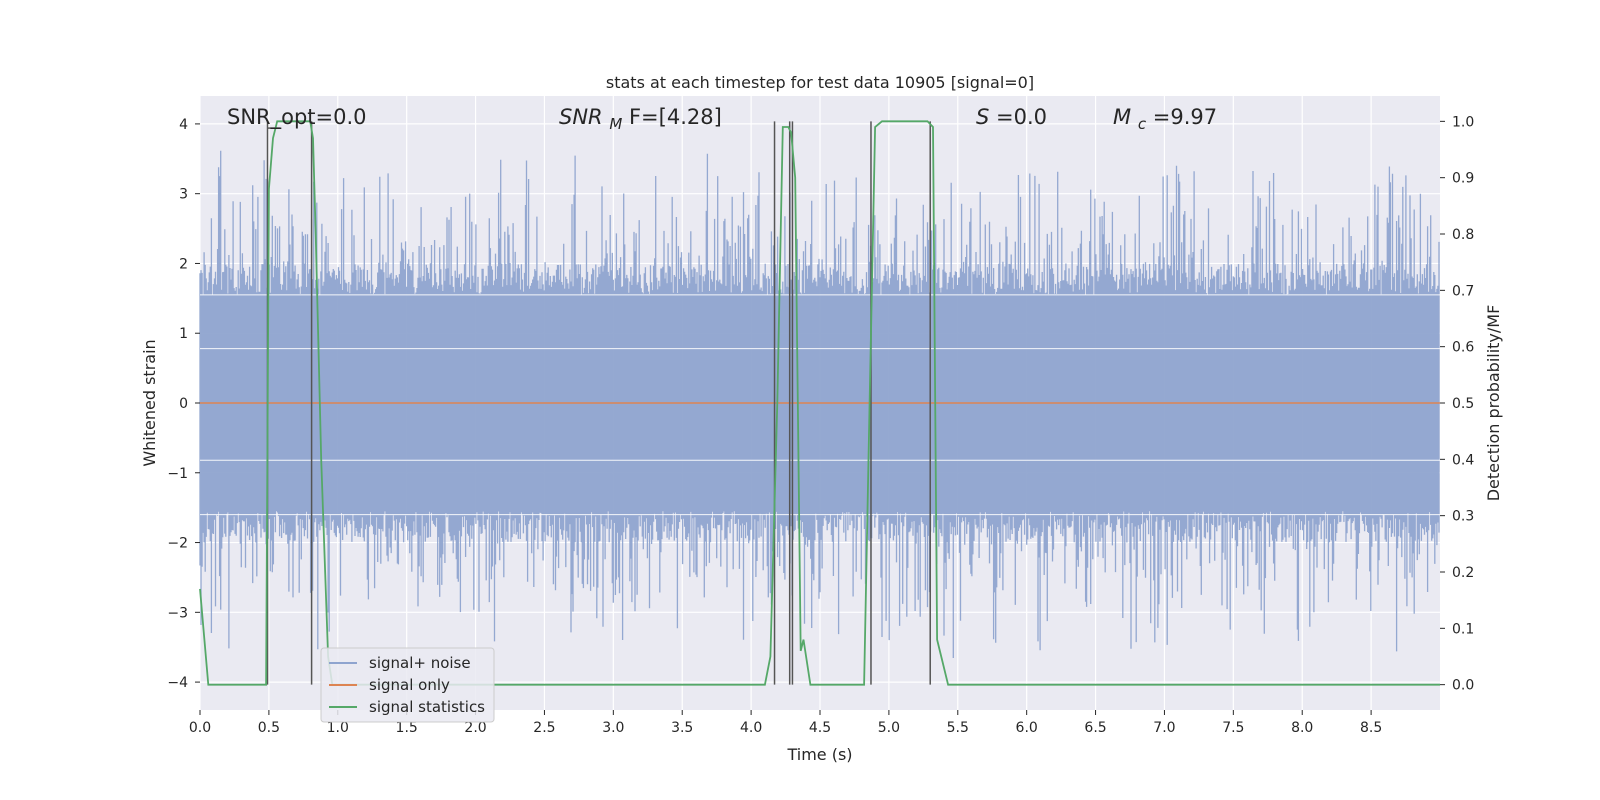 The width and height of the screenshot is (1600, 800). What do you see at coordinates (615, 124) in the screenshot?
I see `annotation-snr-mf-sub: M` at bounding box center [615, 124].